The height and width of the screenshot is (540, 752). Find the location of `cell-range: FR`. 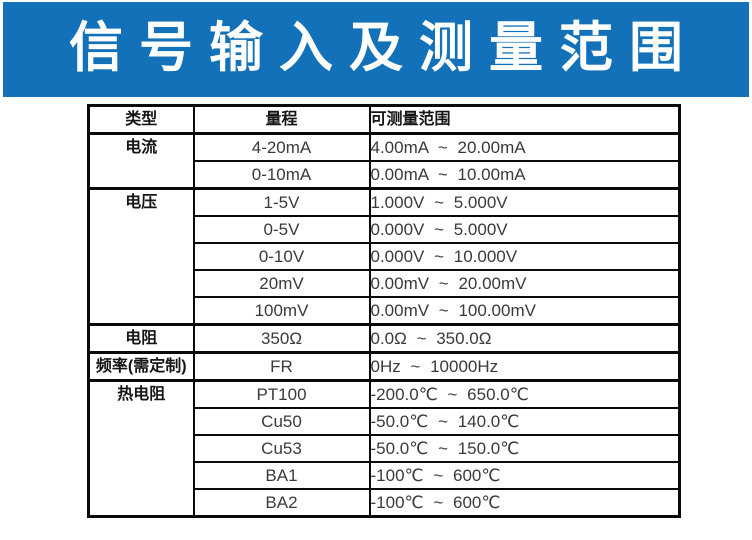

cell-range: FR is located at coordinates (281, 366).